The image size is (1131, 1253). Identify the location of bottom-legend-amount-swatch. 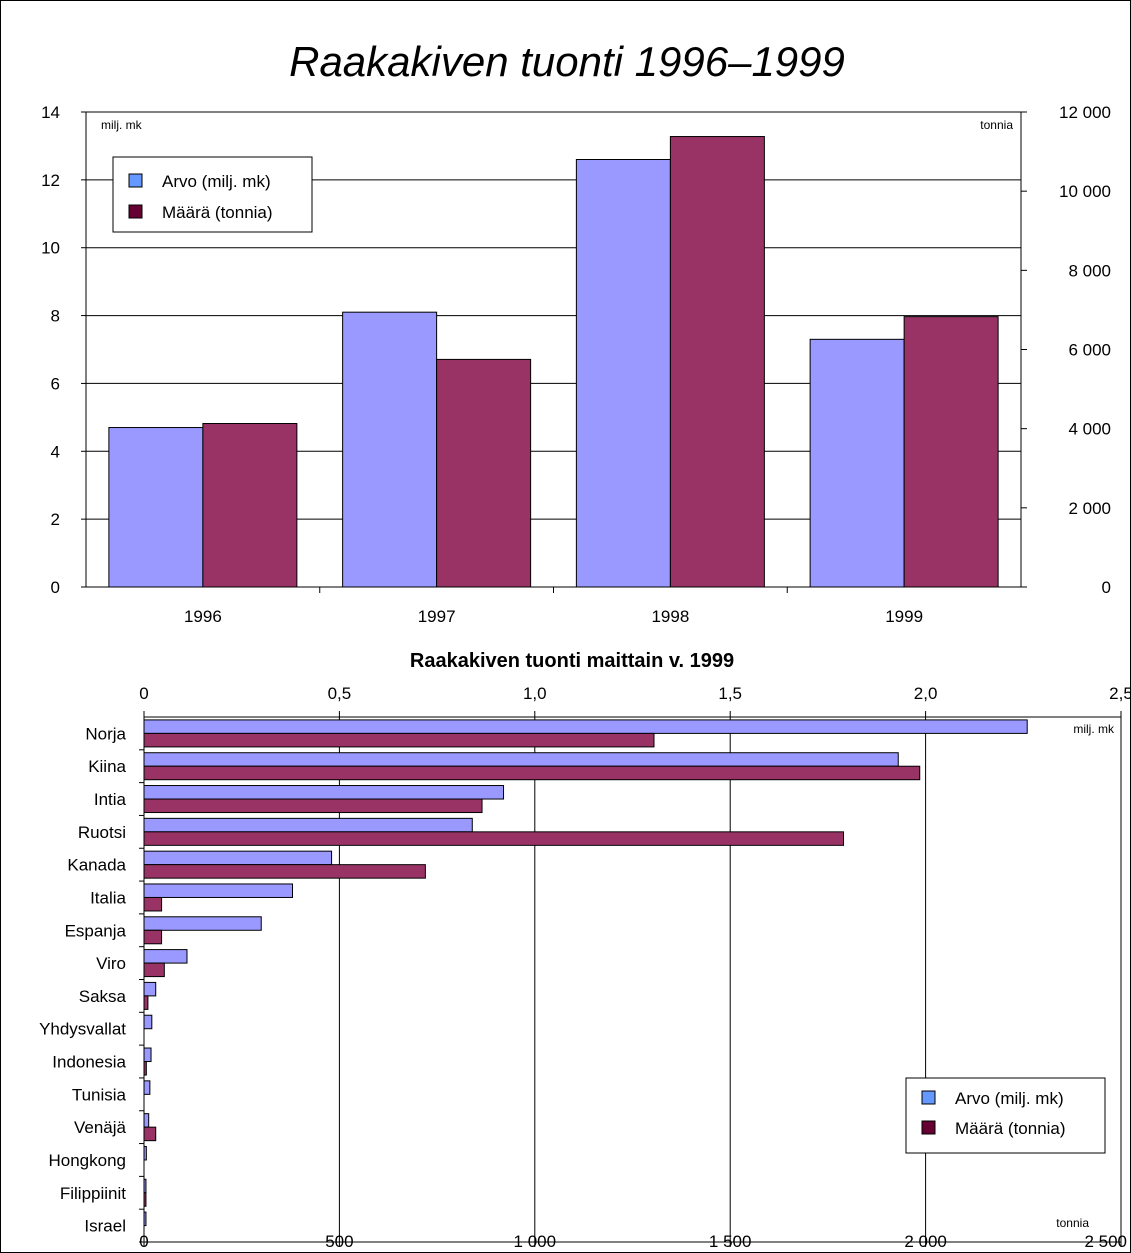
(928, 1127).